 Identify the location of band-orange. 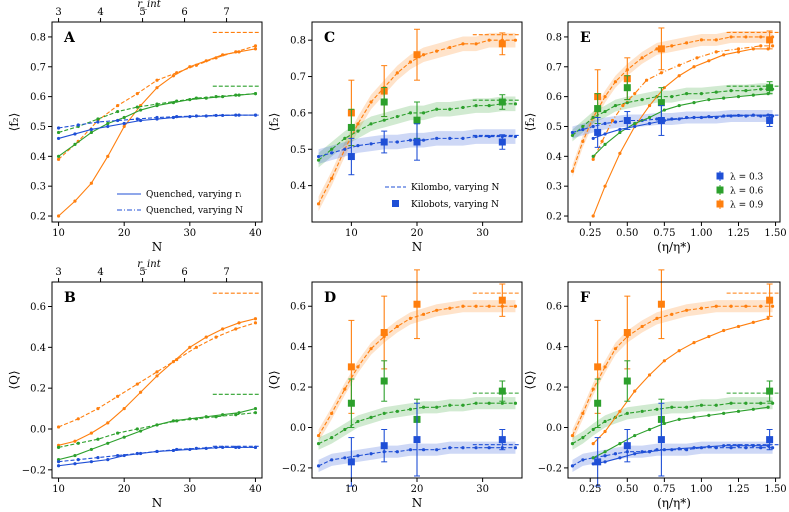
(417, 122).